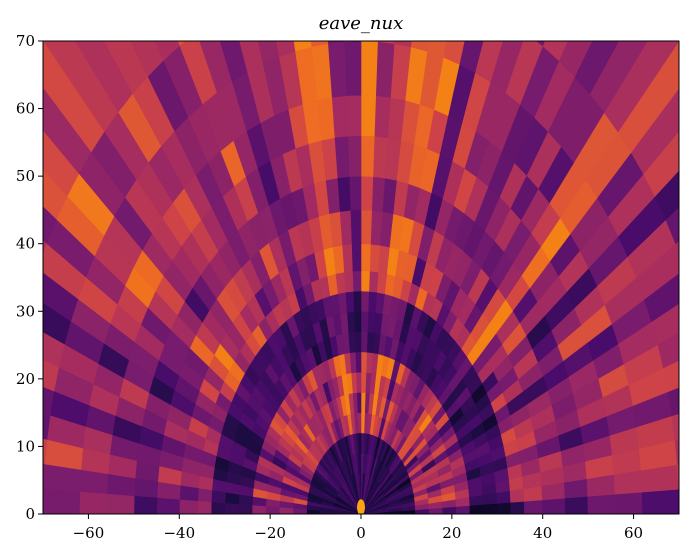 The height and width of the screenshot is (556, 694). What do you see at coordinates (25, 446) in the screenshot?
I see `y-tick-label: 10` at bounding box center [25, 446].